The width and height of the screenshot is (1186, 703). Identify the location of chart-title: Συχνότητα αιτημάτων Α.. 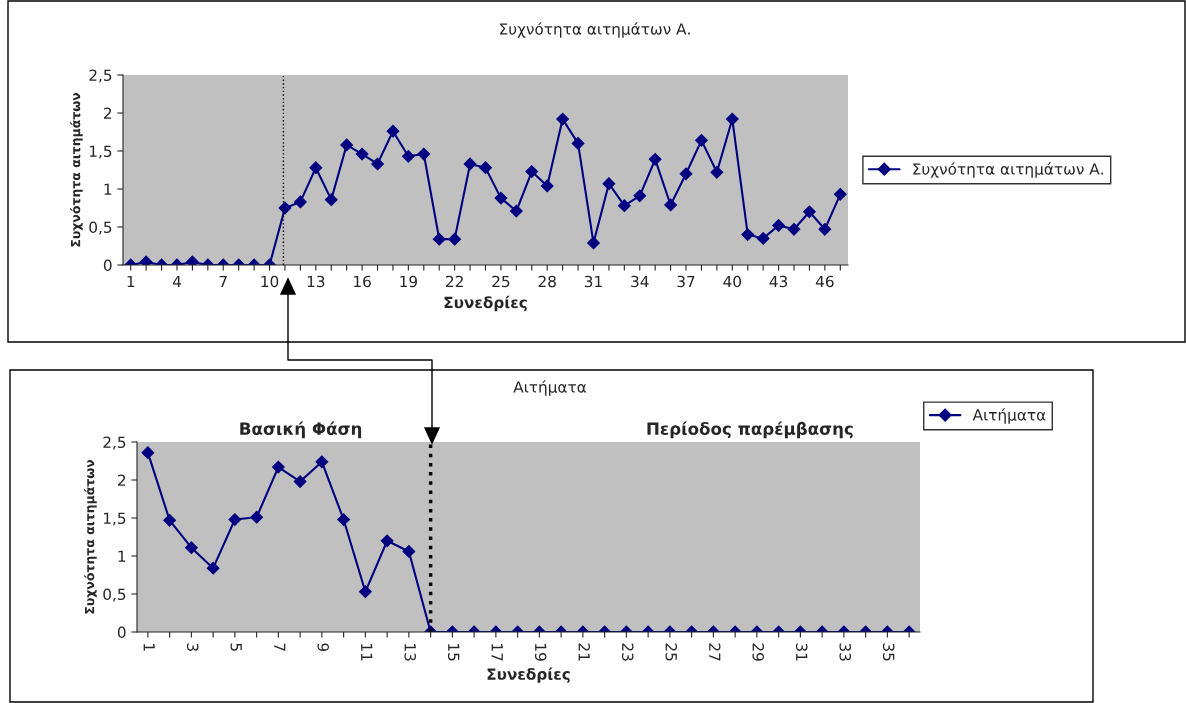
(595, 30).